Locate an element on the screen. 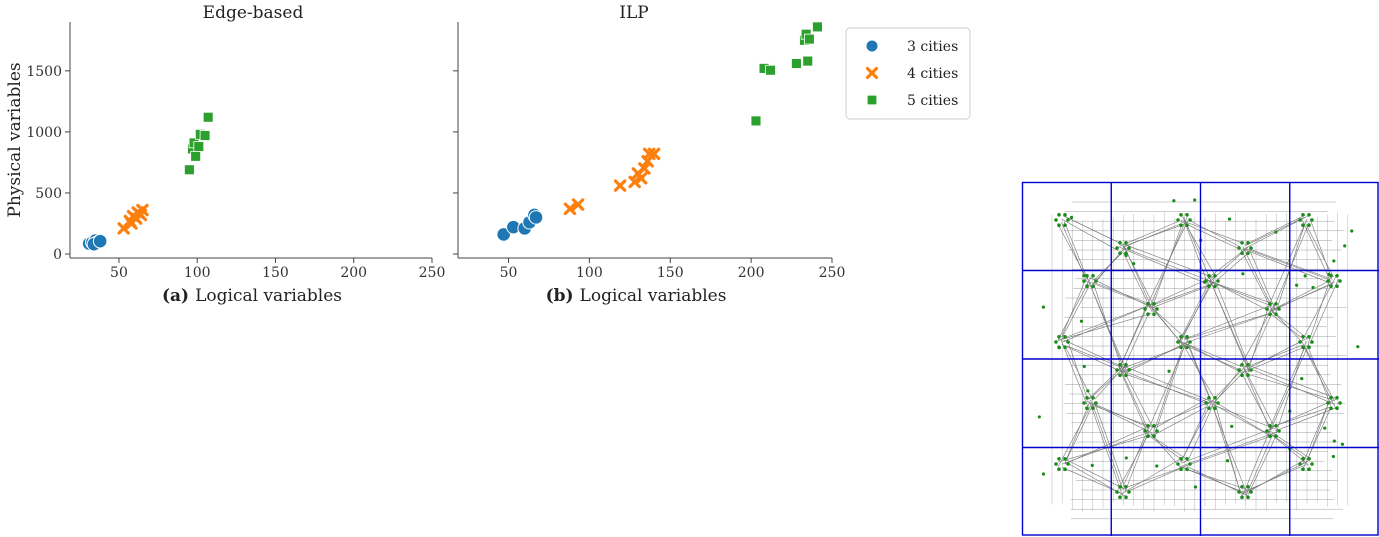 This screenshot has width=1379, height=537. chart-a-x-label-prefix: (a) is located at coordinates (175, 296).